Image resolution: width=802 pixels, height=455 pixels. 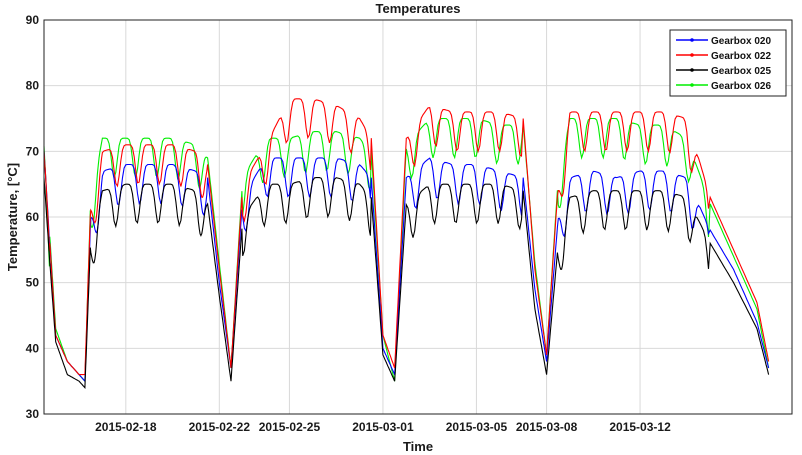 I want to click on y-axis-label: Temperature, [°C], so click(x=12, y=217).